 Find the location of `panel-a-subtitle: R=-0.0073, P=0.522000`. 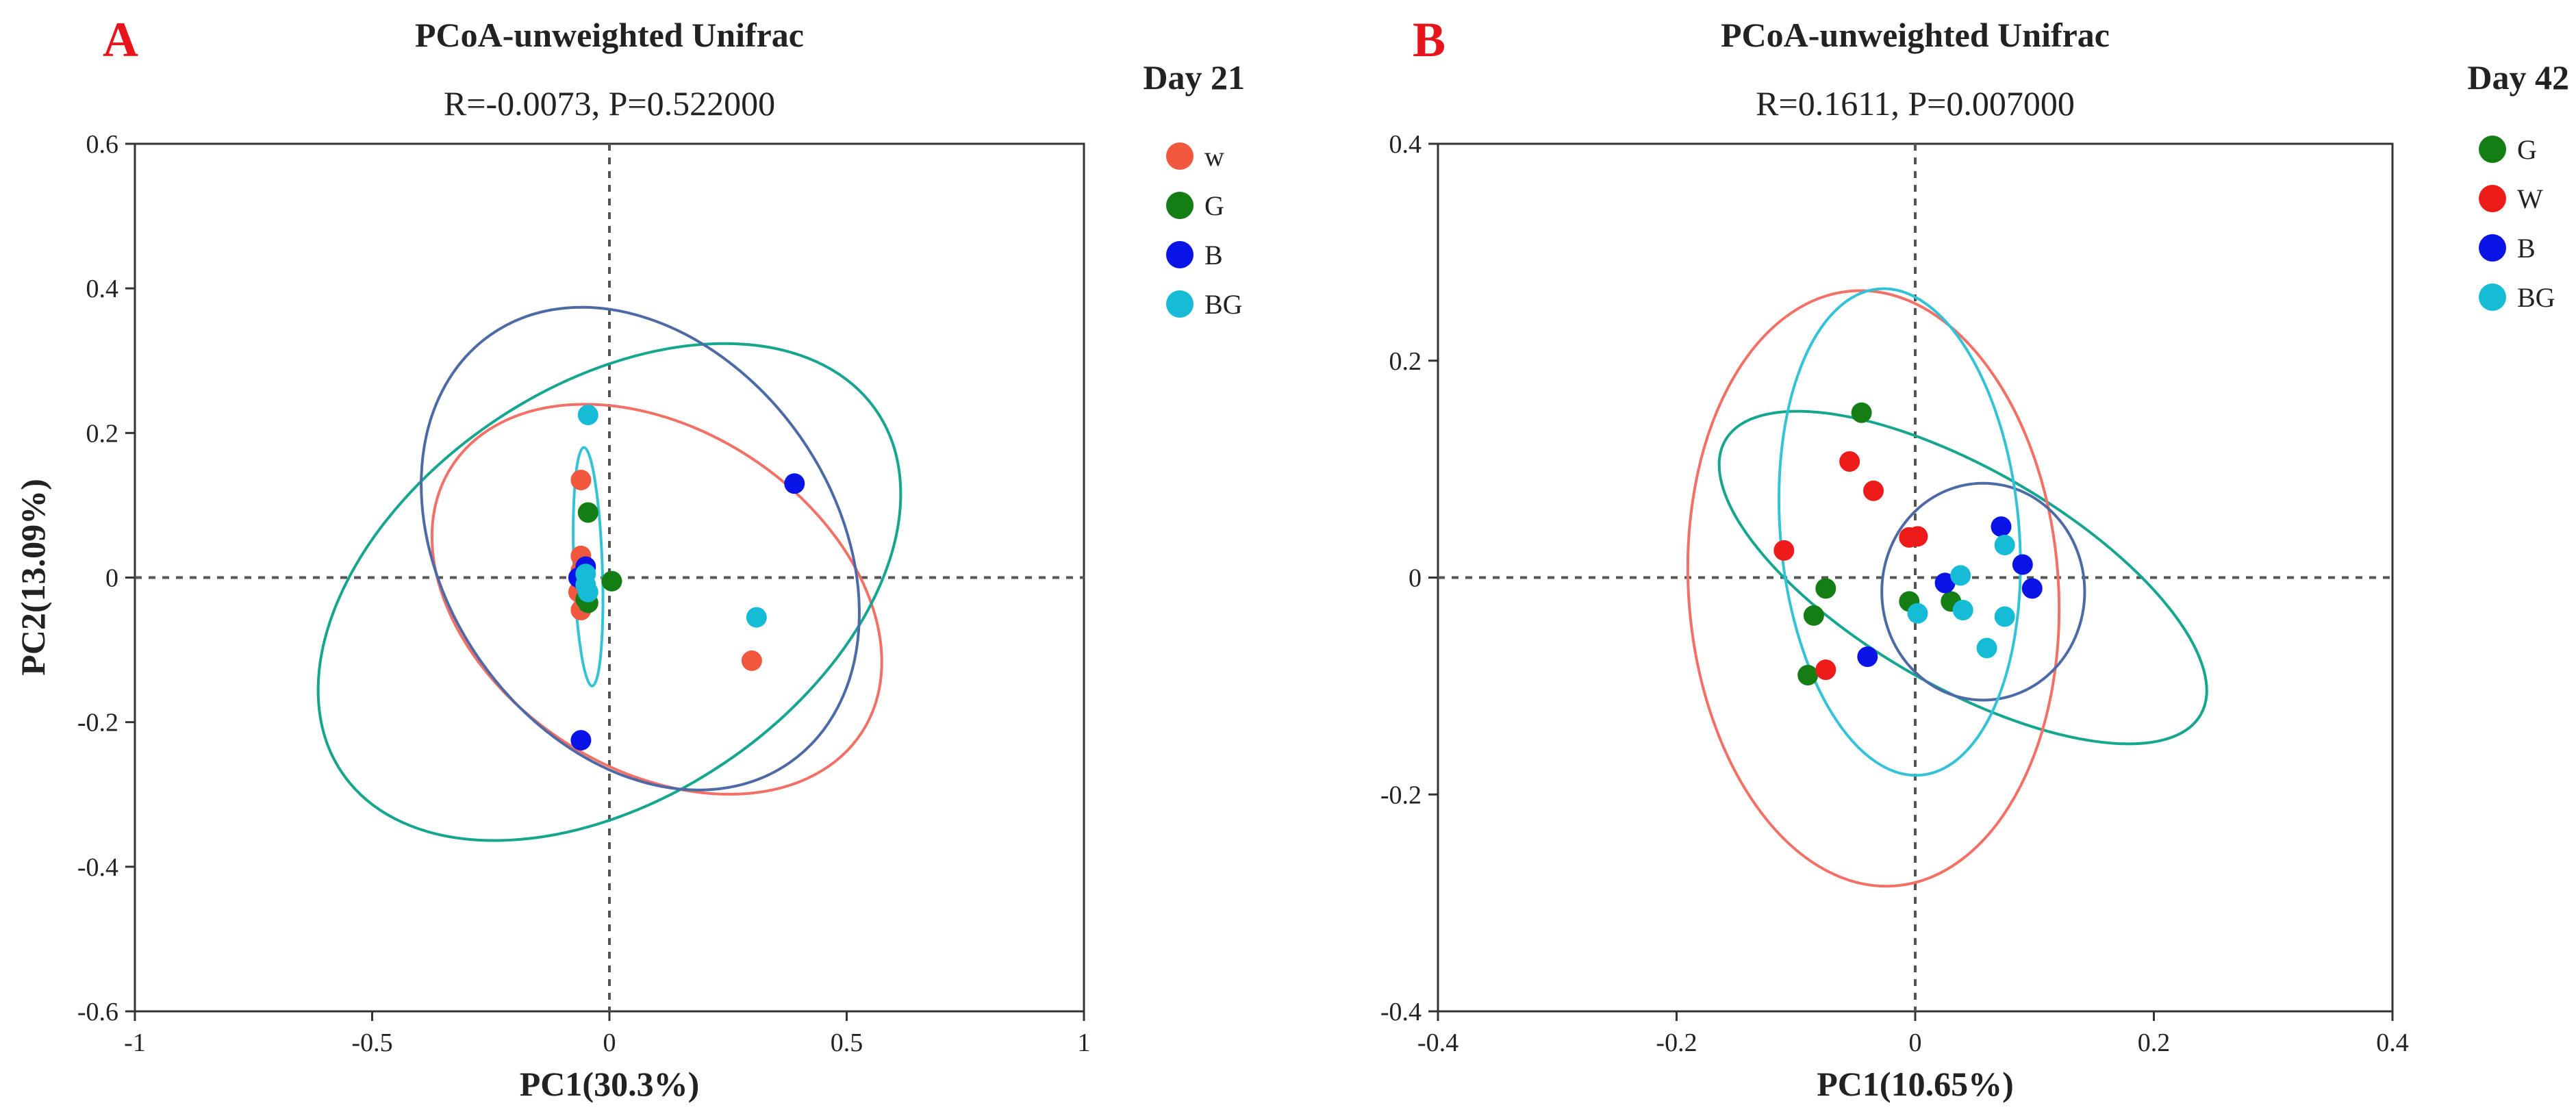

panel-a-subtitle: R=-0.0073, P=0.522000 is located at coordinates (609, 104).